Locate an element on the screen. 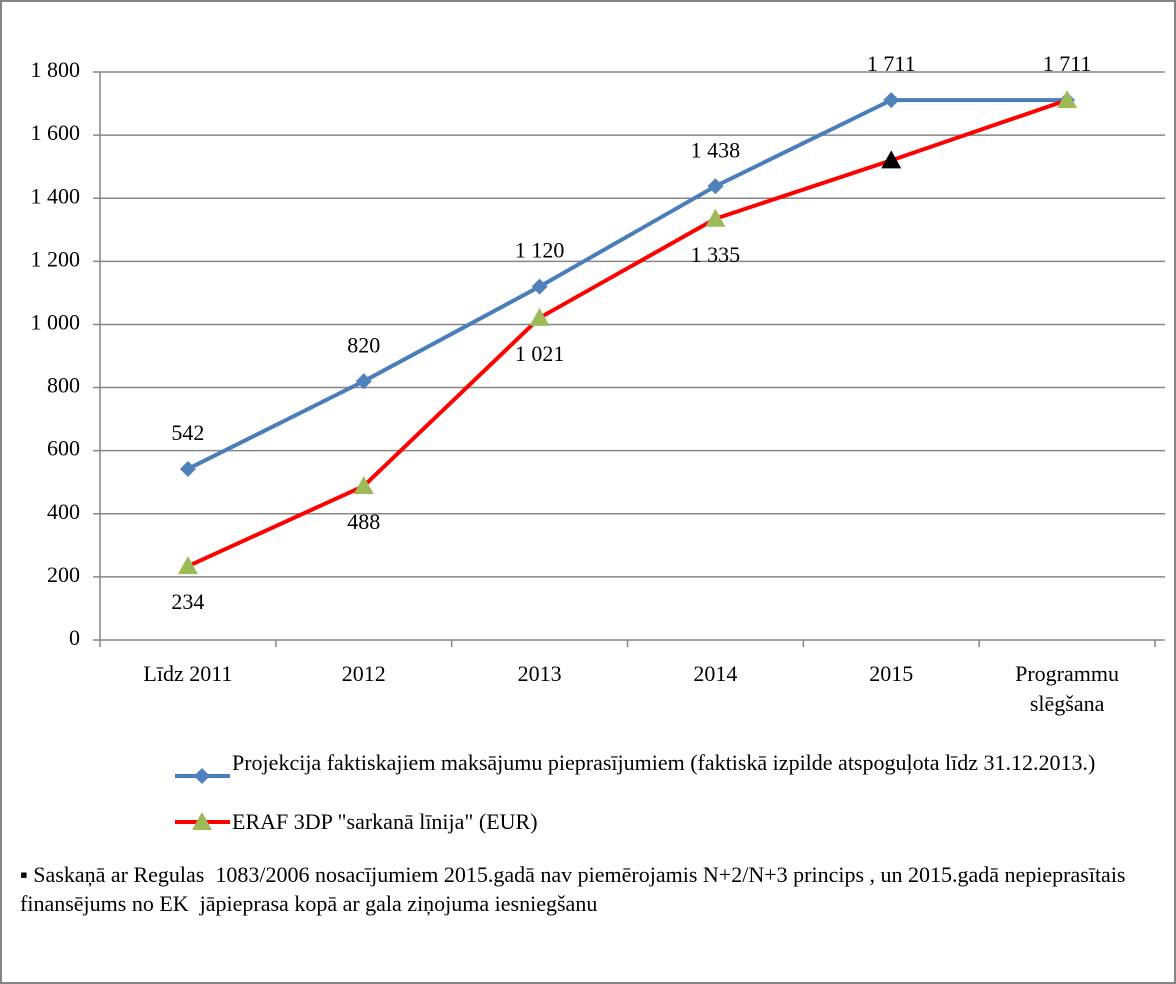 The height and width of the screenshot is (984, 1176). data-label: 1 021 is located at coordinates (540, 353).